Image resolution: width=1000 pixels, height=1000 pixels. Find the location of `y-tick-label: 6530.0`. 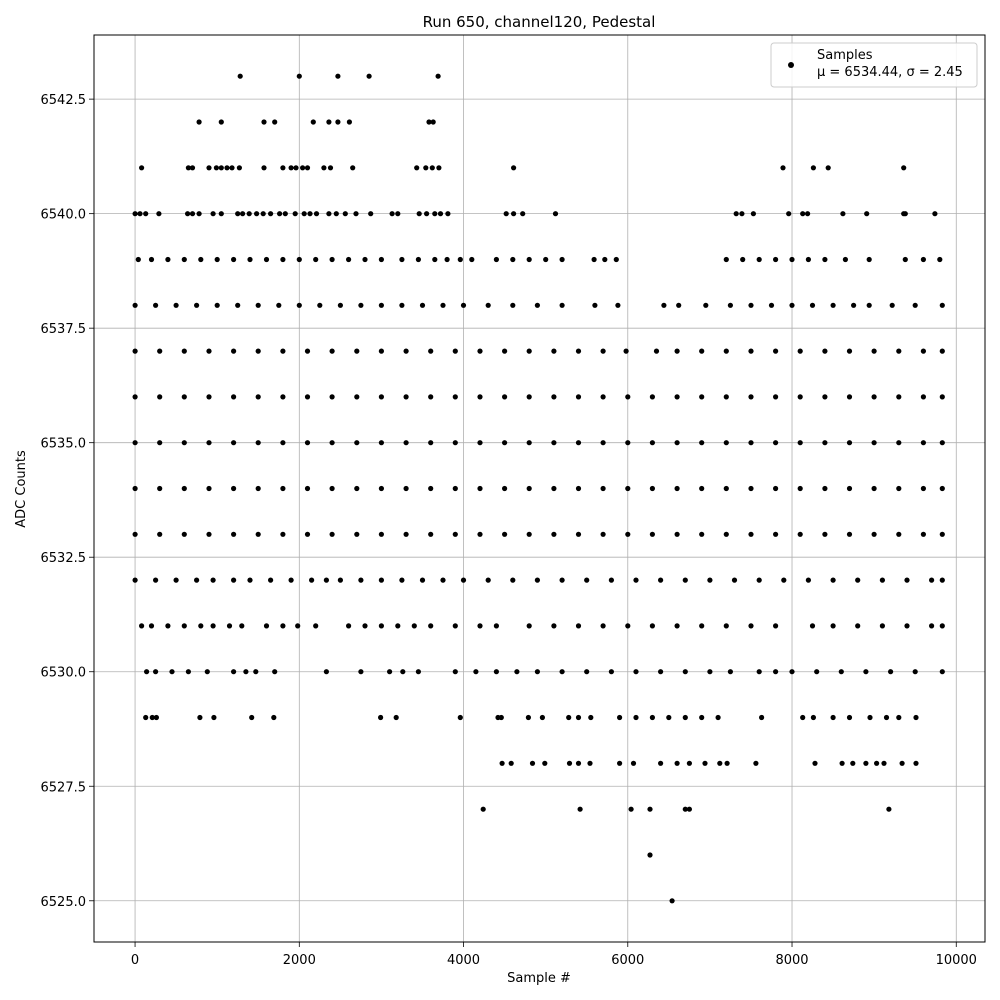

y-tick-label: 6530.0 is located at coordinates (64, 673).